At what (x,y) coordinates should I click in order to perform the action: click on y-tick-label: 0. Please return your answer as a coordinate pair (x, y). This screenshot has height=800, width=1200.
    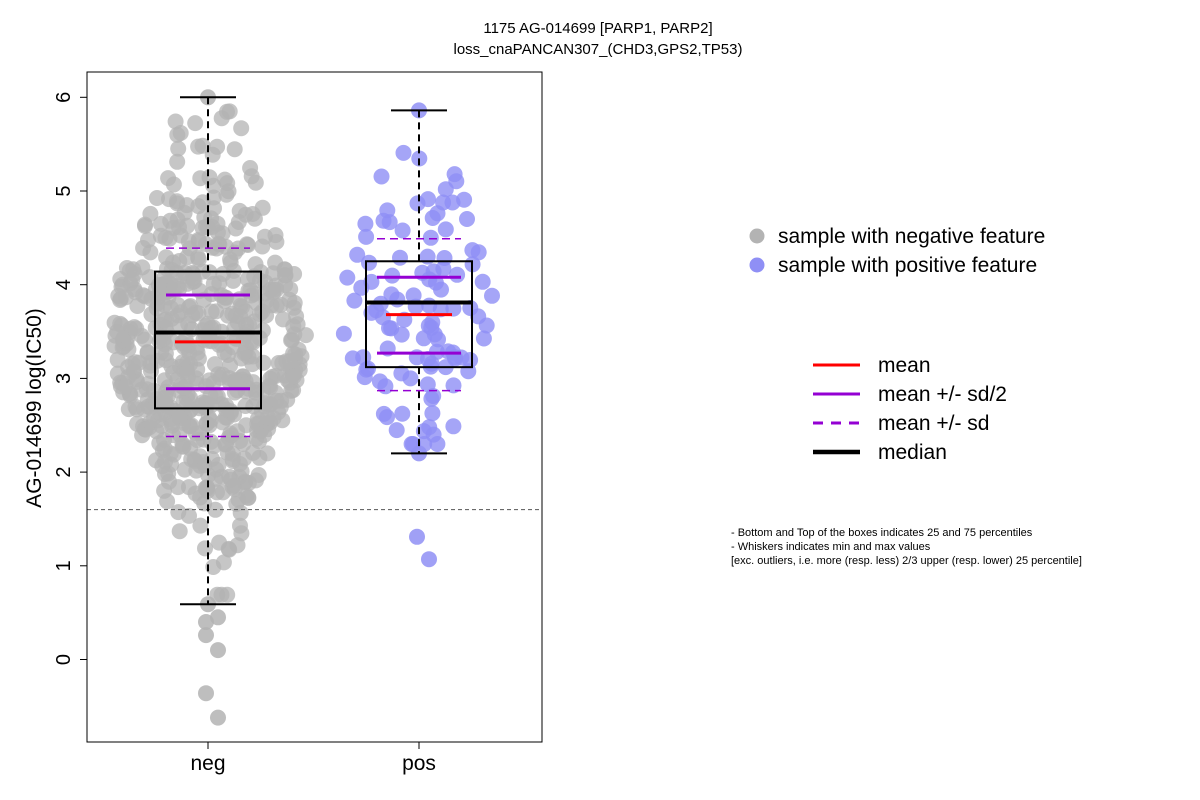
    Looking at the image, I should click on (64, 659).